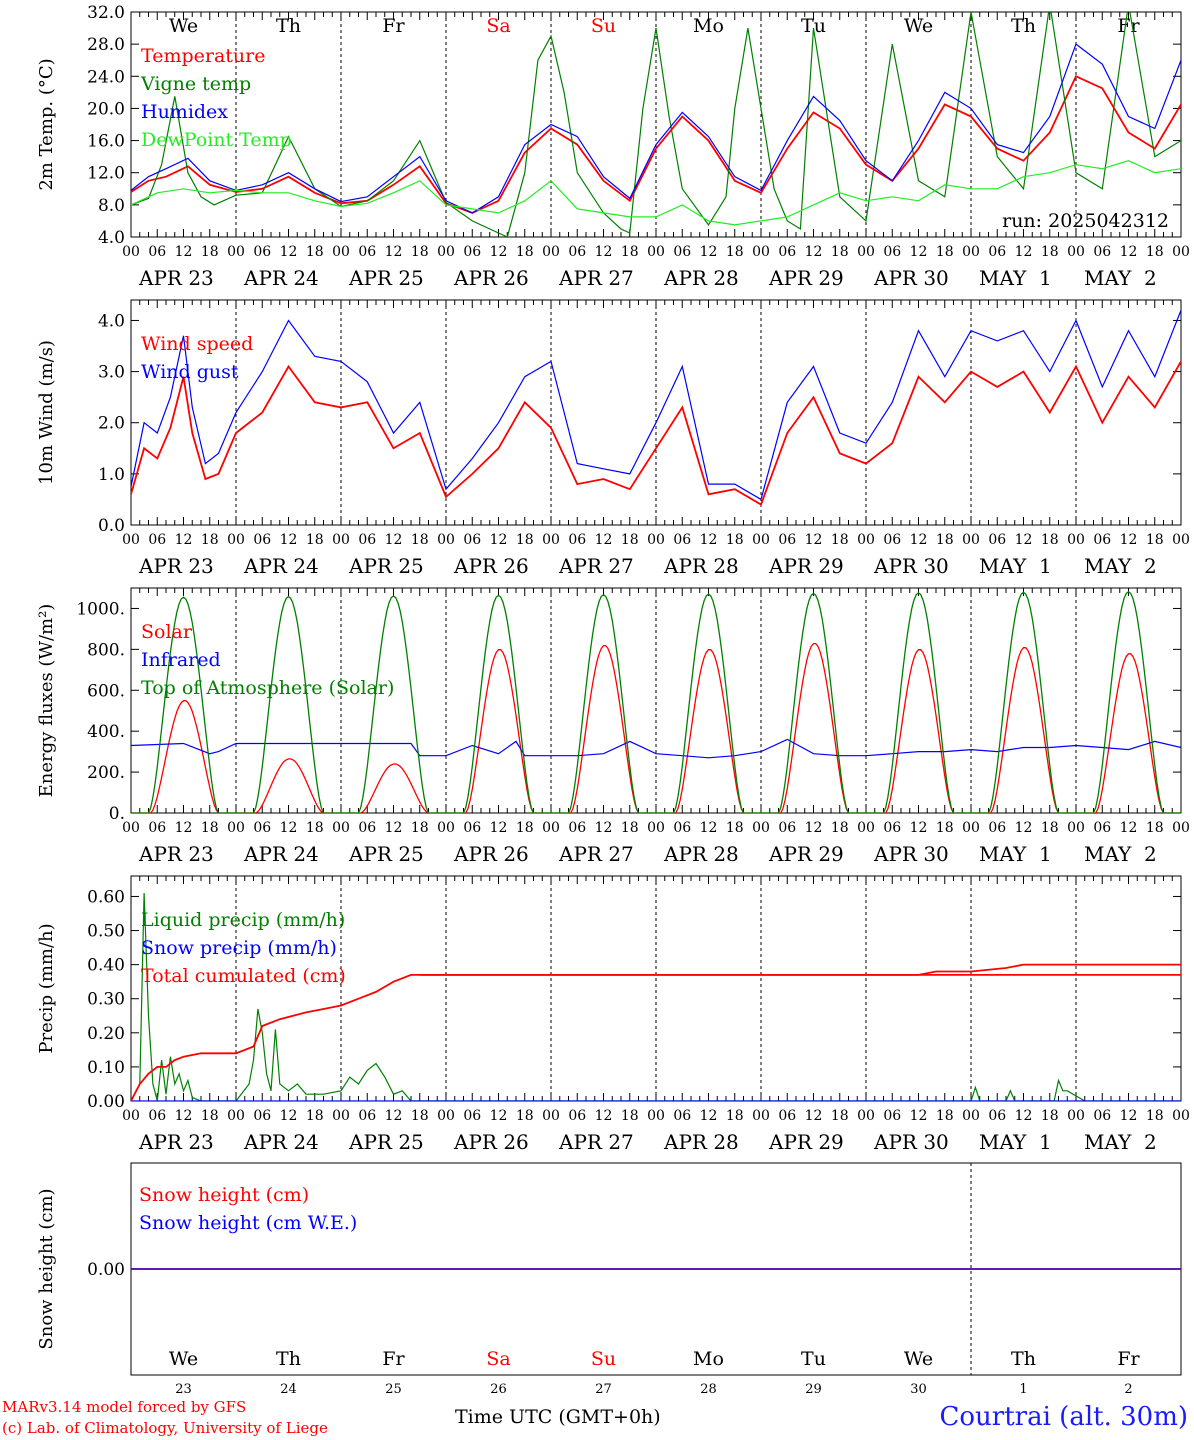  What do you see at coordinates (197, 344) in the screenshot?
I see `legend-series-wind-speed: Wind speed` at bounding box center [197, 344].